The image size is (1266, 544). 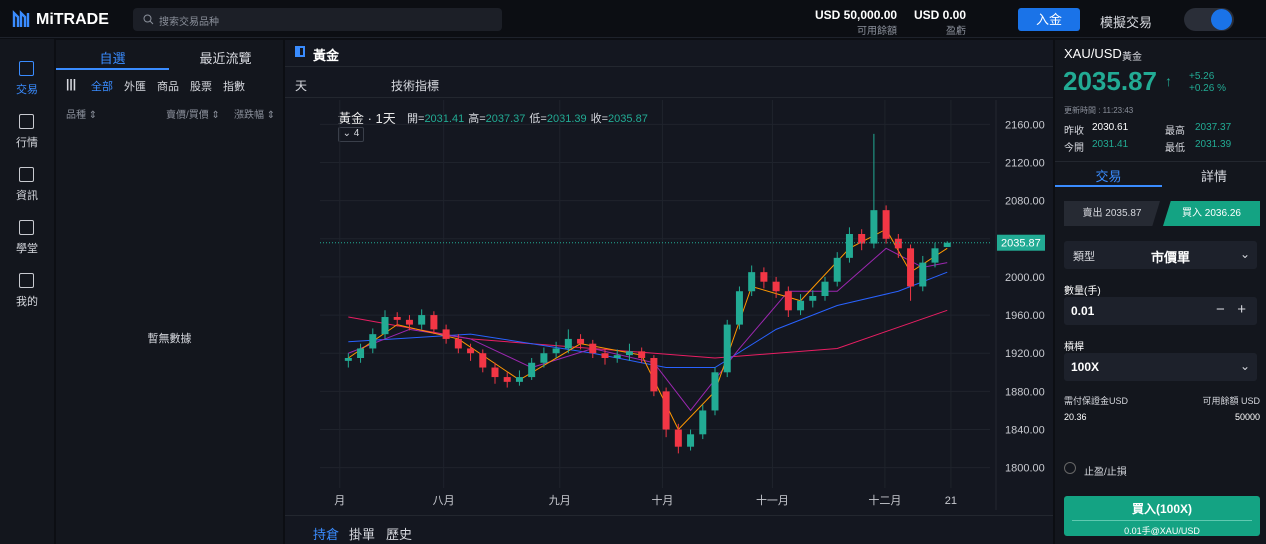 I want to click on y-tick-label: 2120.00, so click(x=1025, y=163).